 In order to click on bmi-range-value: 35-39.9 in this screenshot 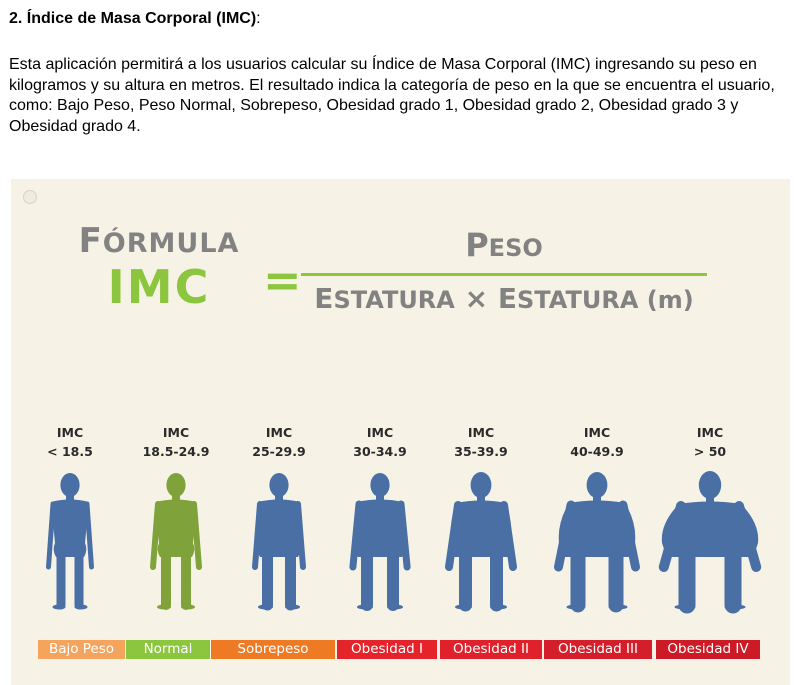, I will do `click(481, 451)`.